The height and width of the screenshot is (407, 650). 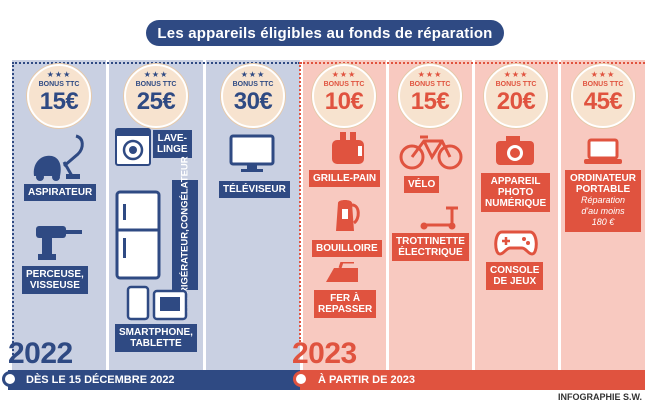 I want to click on label-fer-line1: FER À, so click(x=345, y=298).